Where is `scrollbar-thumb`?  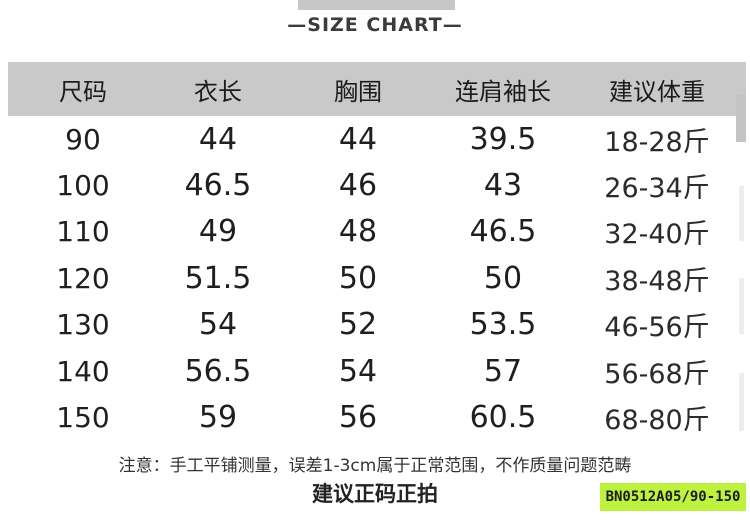
scrollbar-thumb is located at coordinates (741, 118).